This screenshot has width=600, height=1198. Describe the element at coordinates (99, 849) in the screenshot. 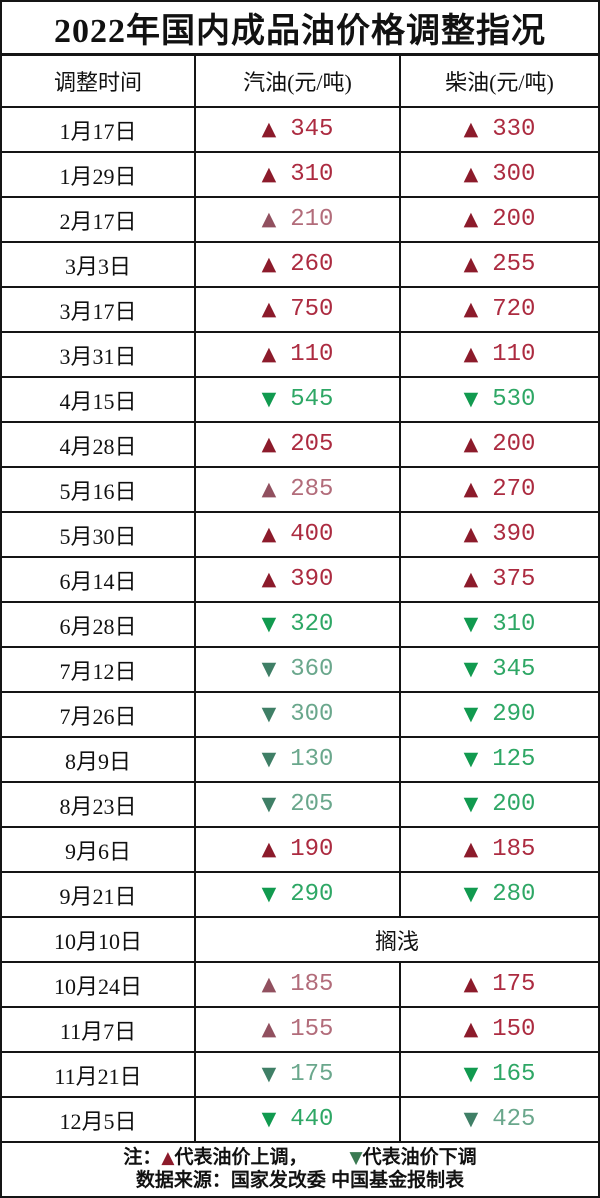

I see `date-cell: 9月6日` at that location.